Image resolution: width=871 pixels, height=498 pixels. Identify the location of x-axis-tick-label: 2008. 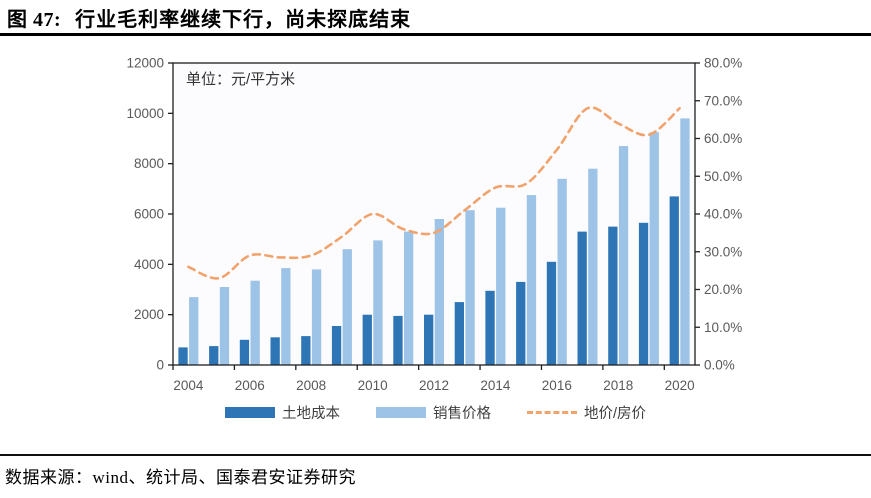
(311, 385).